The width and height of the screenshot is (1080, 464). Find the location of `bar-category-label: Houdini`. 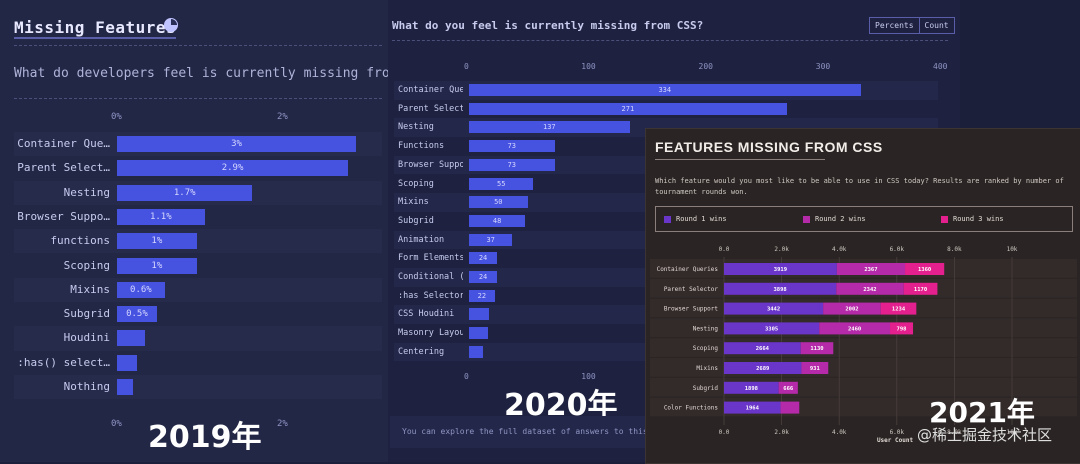

bar-category-label: Houdini is located at coordinates (86, 338).